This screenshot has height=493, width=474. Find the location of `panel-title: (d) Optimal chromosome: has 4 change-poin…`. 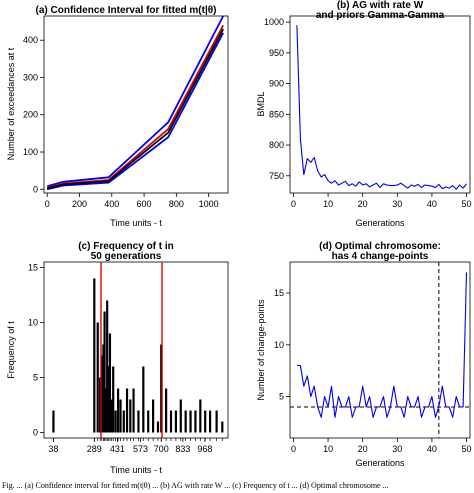

panel-title: (d) Optimal chromosome: has 4 change-poin… is located at coordinates (380, 251).